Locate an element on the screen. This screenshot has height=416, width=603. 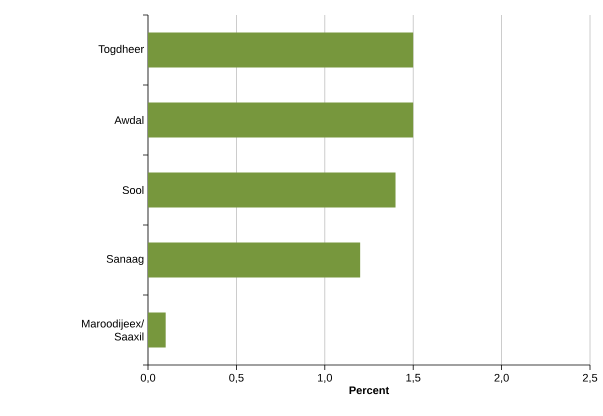
x-tick-label: 0,5 is located at coordinates (236, 378).